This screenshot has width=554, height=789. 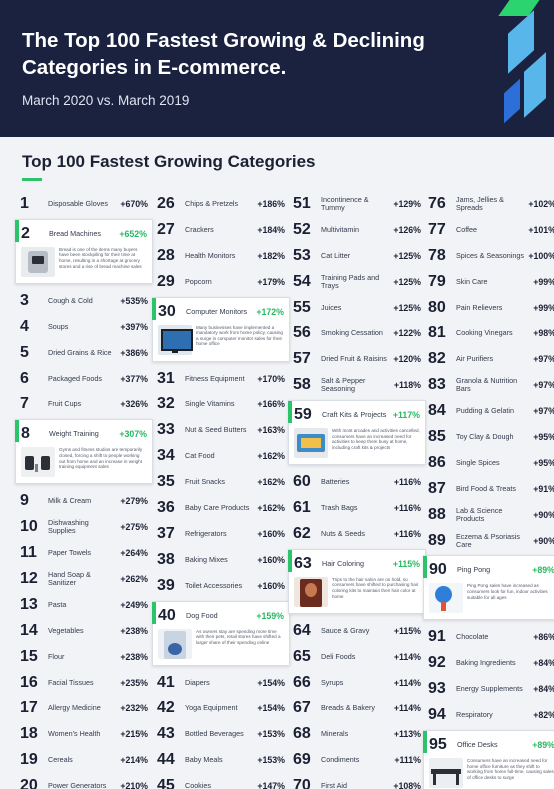 I want to click on growth-percent: +108%, so click(x=407, y=785).